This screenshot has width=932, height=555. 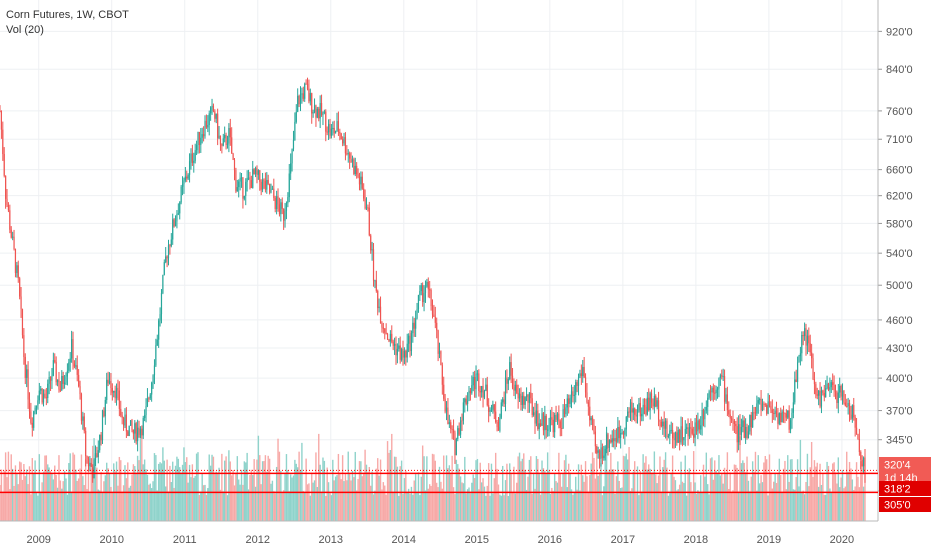 I want to click on price-tag, so click(x=905, y=504).